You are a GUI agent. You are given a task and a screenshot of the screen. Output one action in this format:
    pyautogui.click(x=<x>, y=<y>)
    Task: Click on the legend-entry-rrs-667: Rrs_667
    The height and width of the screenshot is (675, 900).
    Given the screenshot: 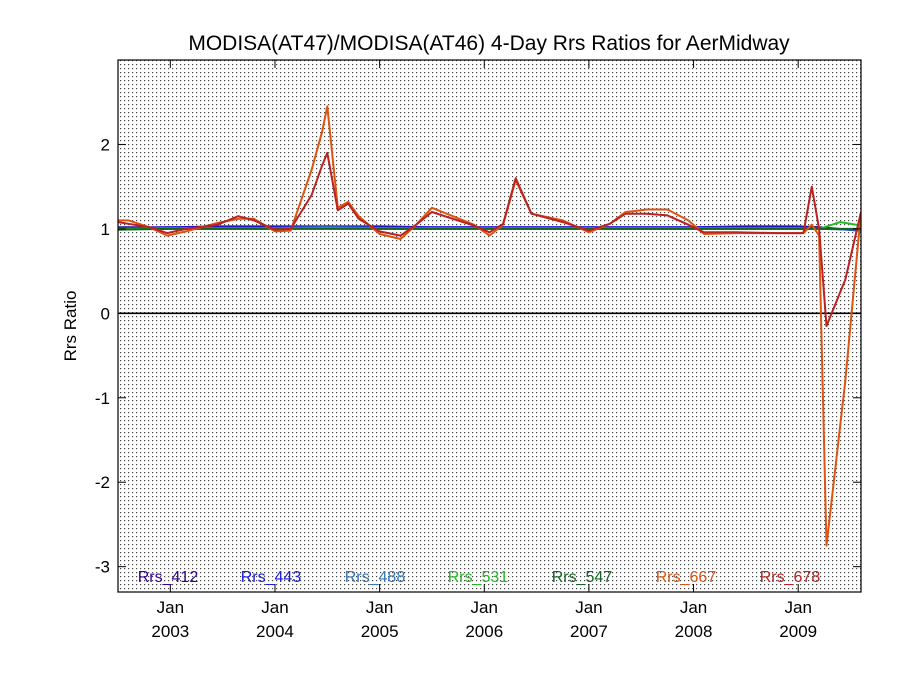 What is the action you would take?
    pyautogui.click(x=686, y=577)
    